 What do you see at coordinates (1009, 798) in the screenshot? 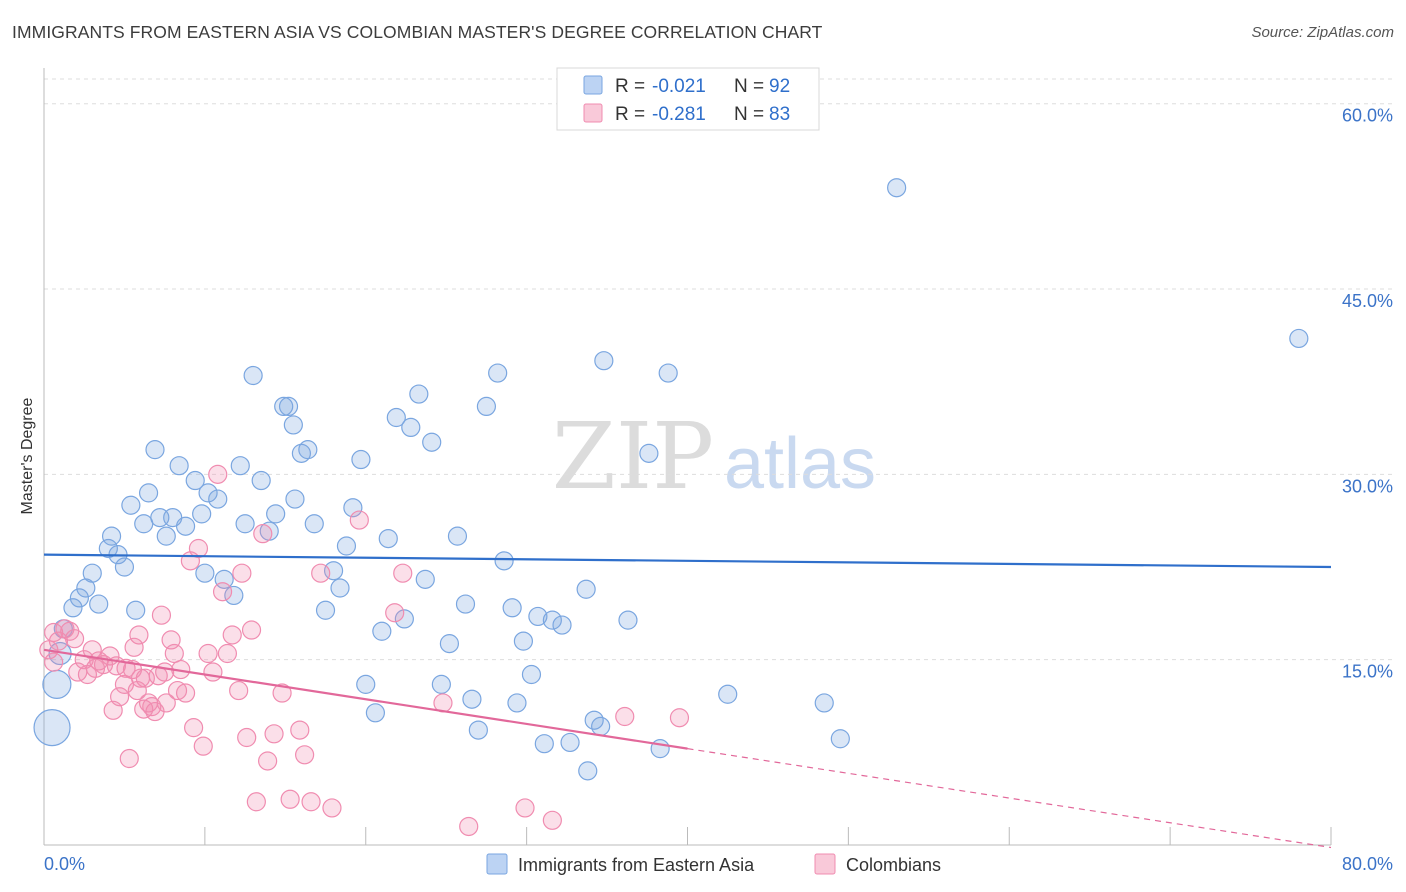
I see `trend-line-colombians-extension` at bounding box center [1009, 798].